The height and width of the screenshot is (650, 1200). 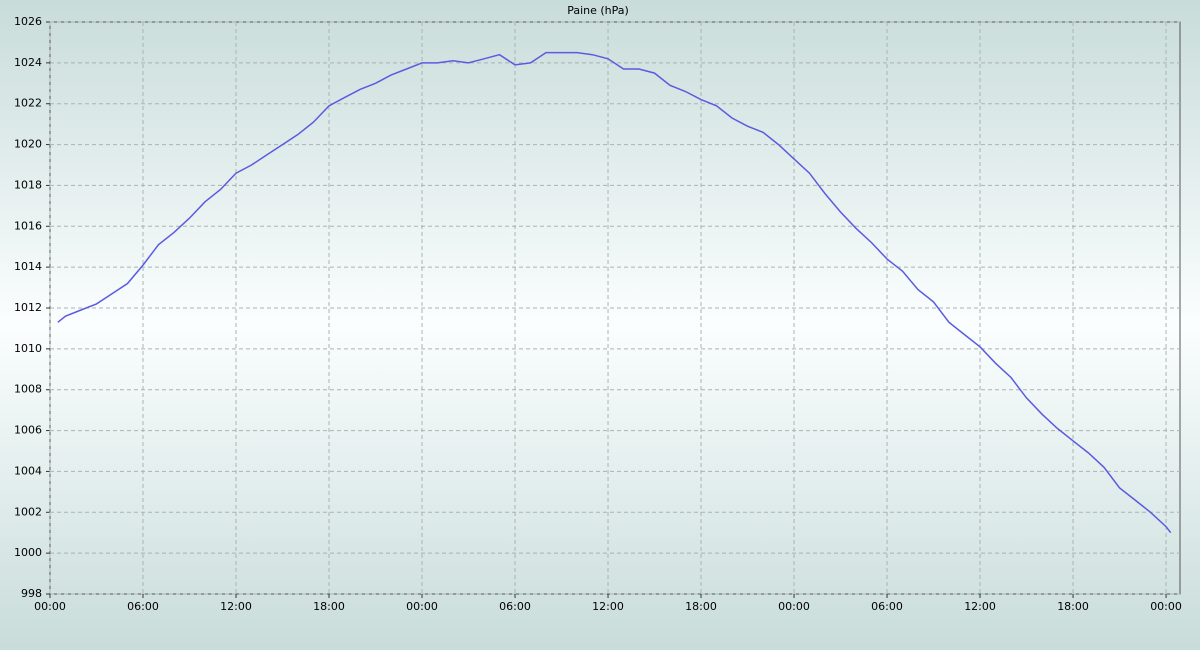 What do you see at coordinates (28, 470) in the screenshot?
I see `y-tick-label: 1004` at bounding box center [28, 470].